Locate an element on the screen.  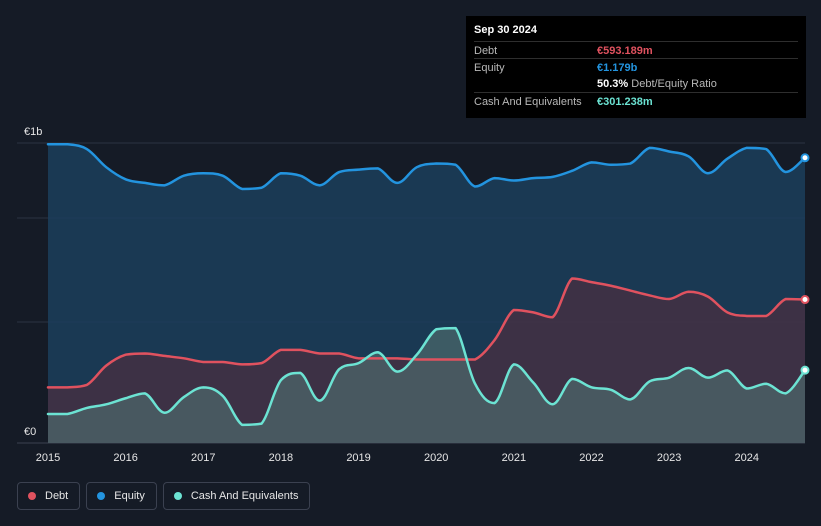
x-tick-label: 2020 is located at coordinates (436, 458).